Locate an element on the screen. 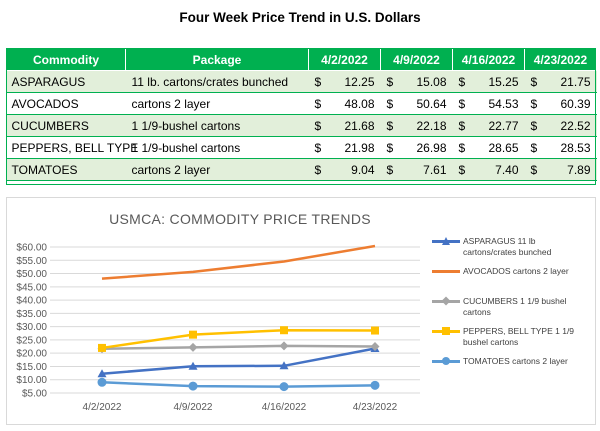  price-value: 22.52 is located at coordinates (575, 125).